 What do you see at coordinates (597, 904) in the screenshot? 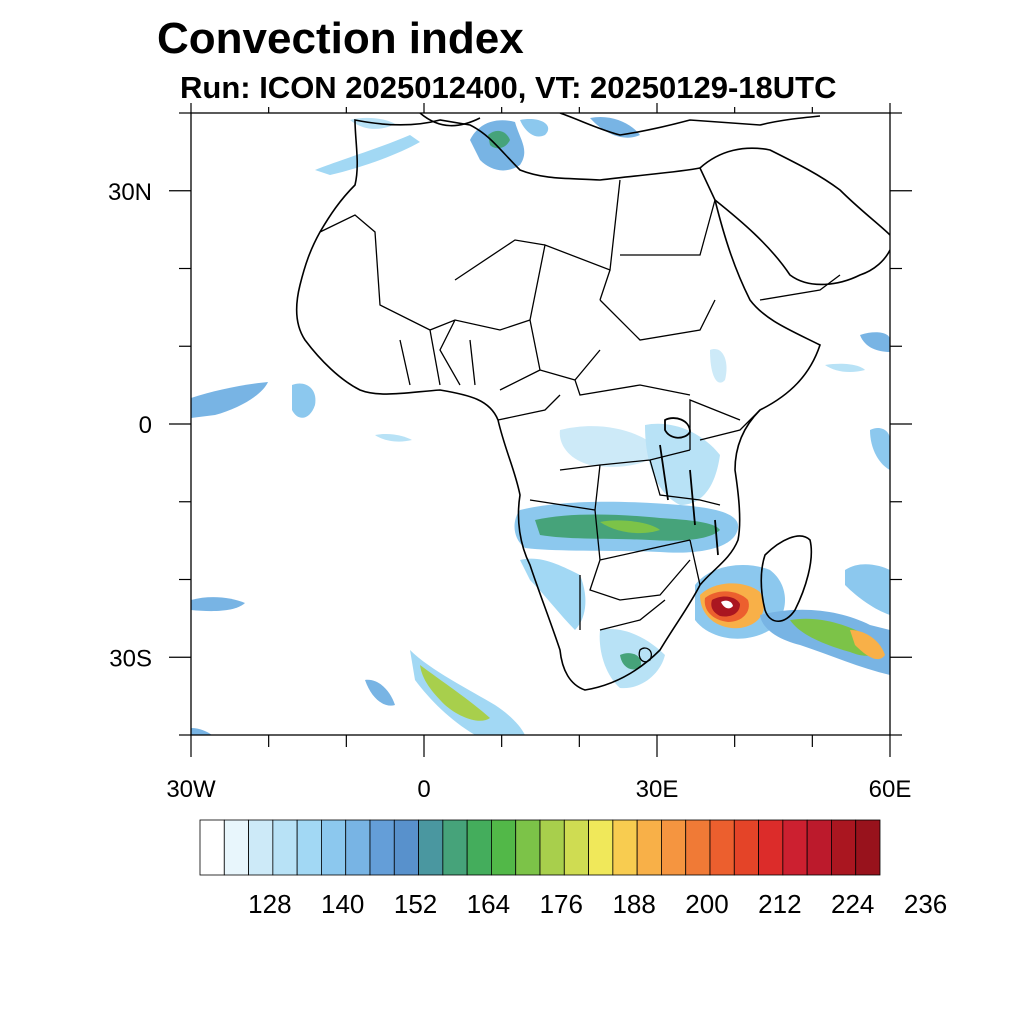
I see `colorbar-labels: 128 140 152 164 176 188 200 212 224 236` at bounding box center [597, 904].